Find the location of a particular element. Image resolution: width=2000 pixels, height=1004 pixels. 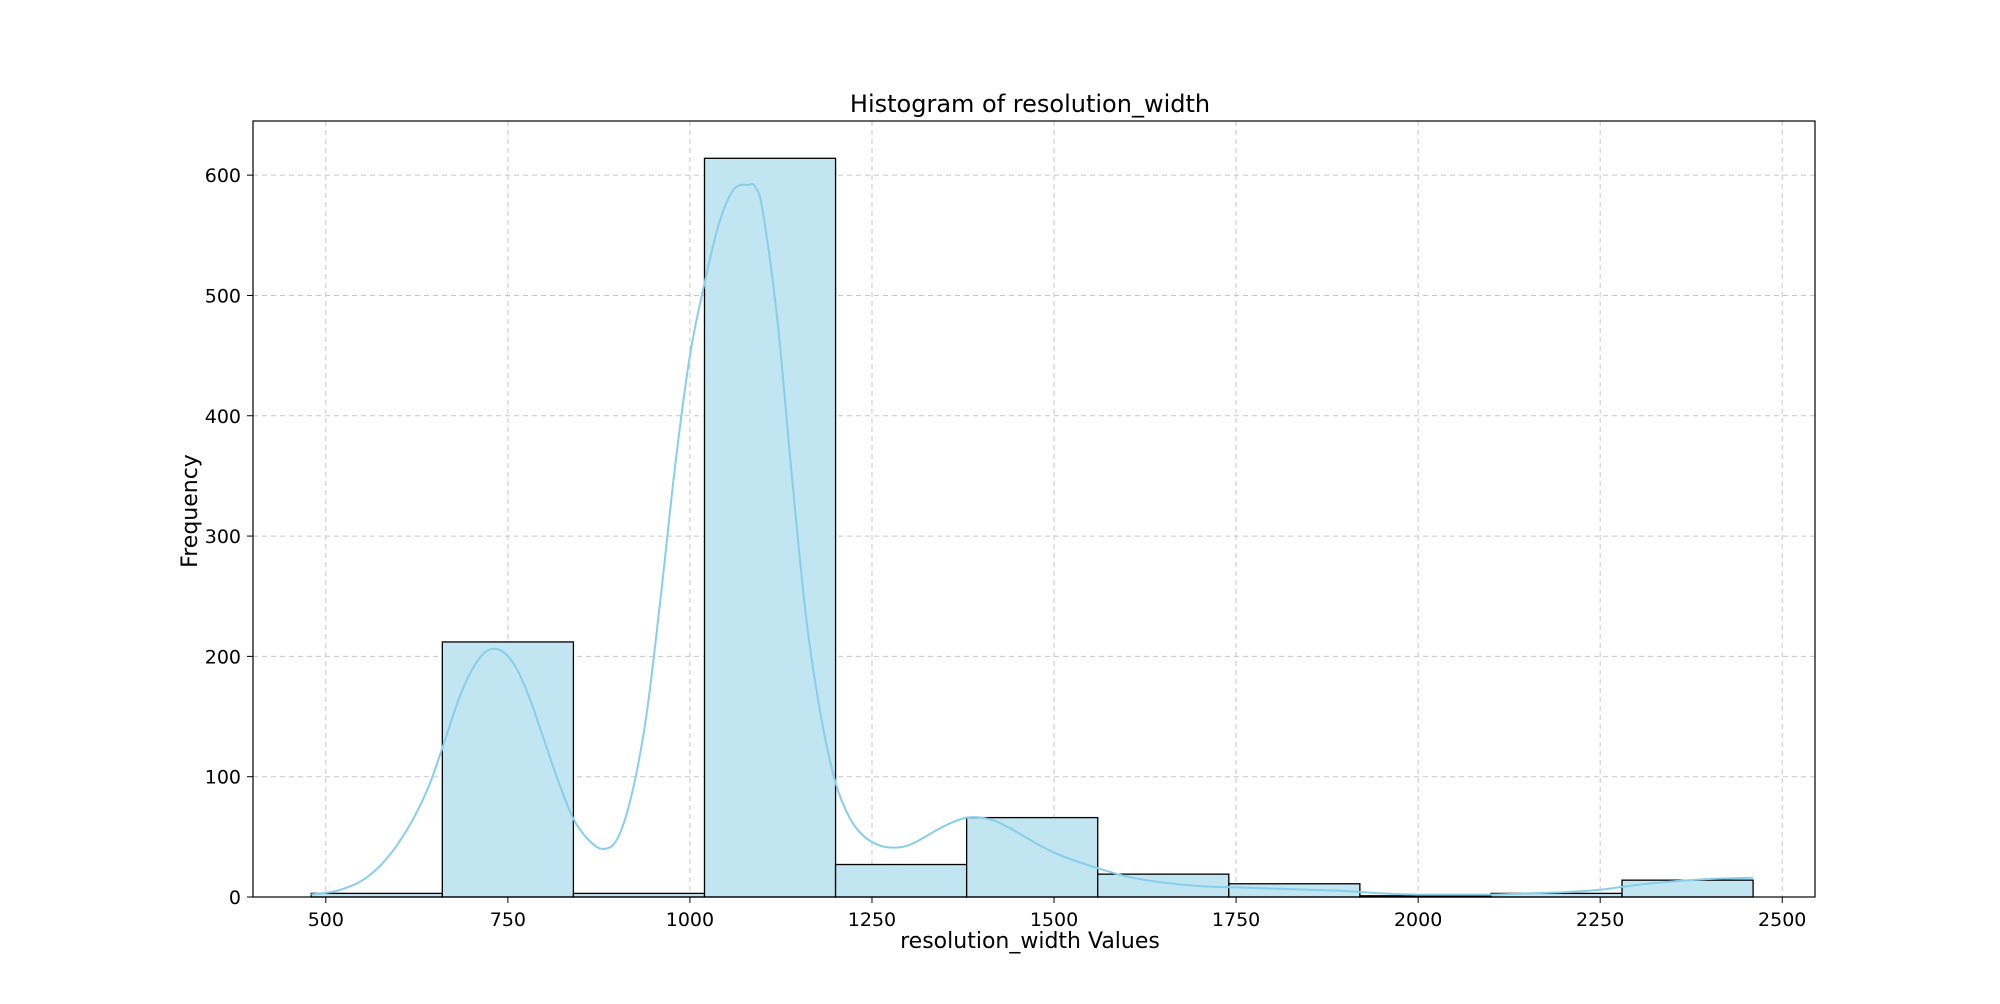

x-axis-ticks: 500 750 1000 1250 1500 1750 2000 2250 2500 is located at coordinates (1057, 914).